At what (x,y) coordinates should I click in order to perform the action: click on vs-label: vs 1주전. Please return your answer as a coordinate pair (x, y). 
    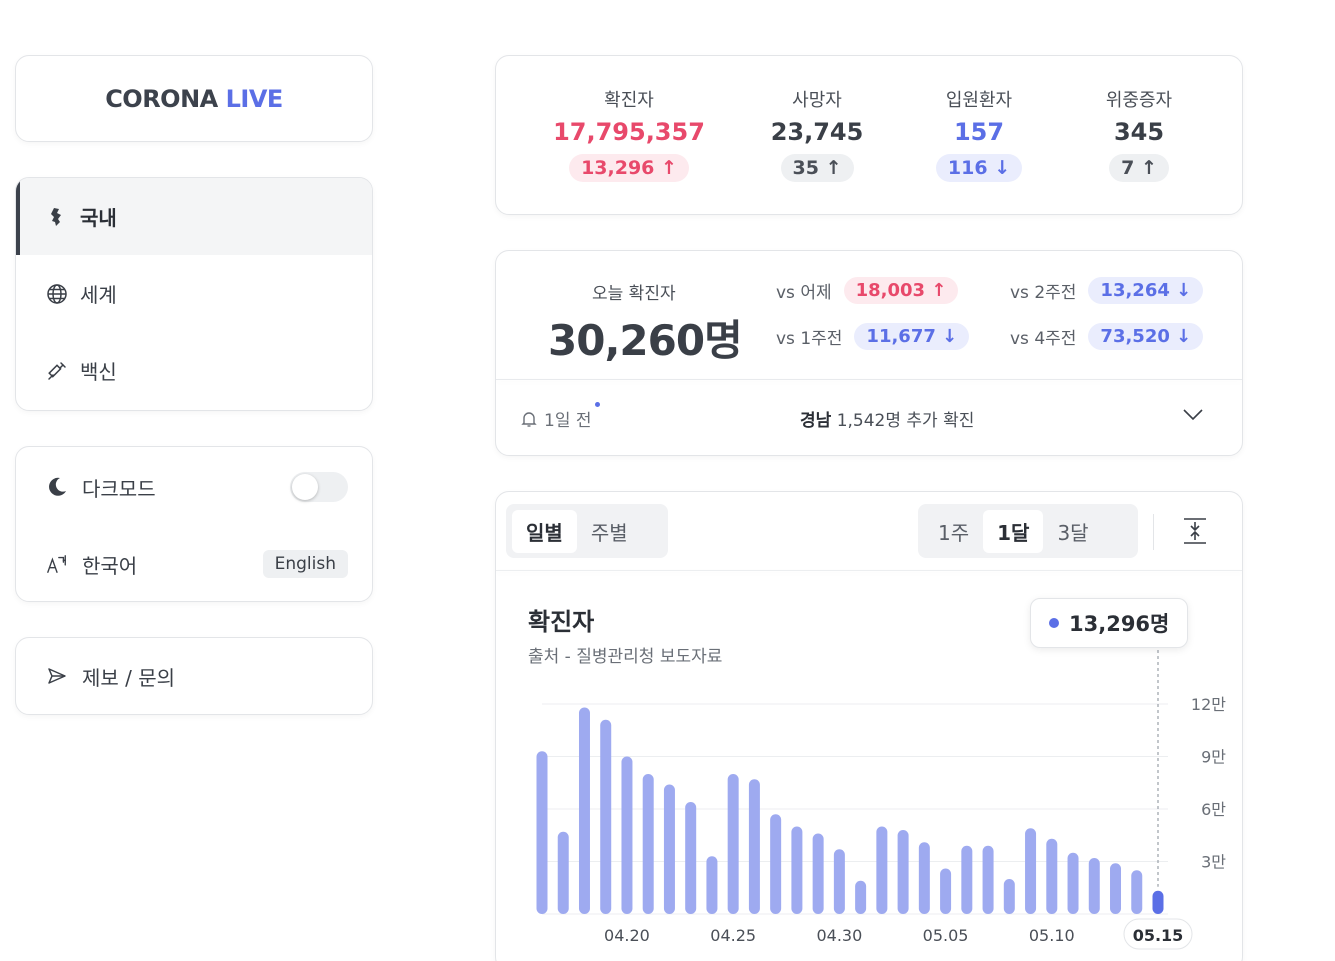
    Looking at the image, I should click on (809, 339).